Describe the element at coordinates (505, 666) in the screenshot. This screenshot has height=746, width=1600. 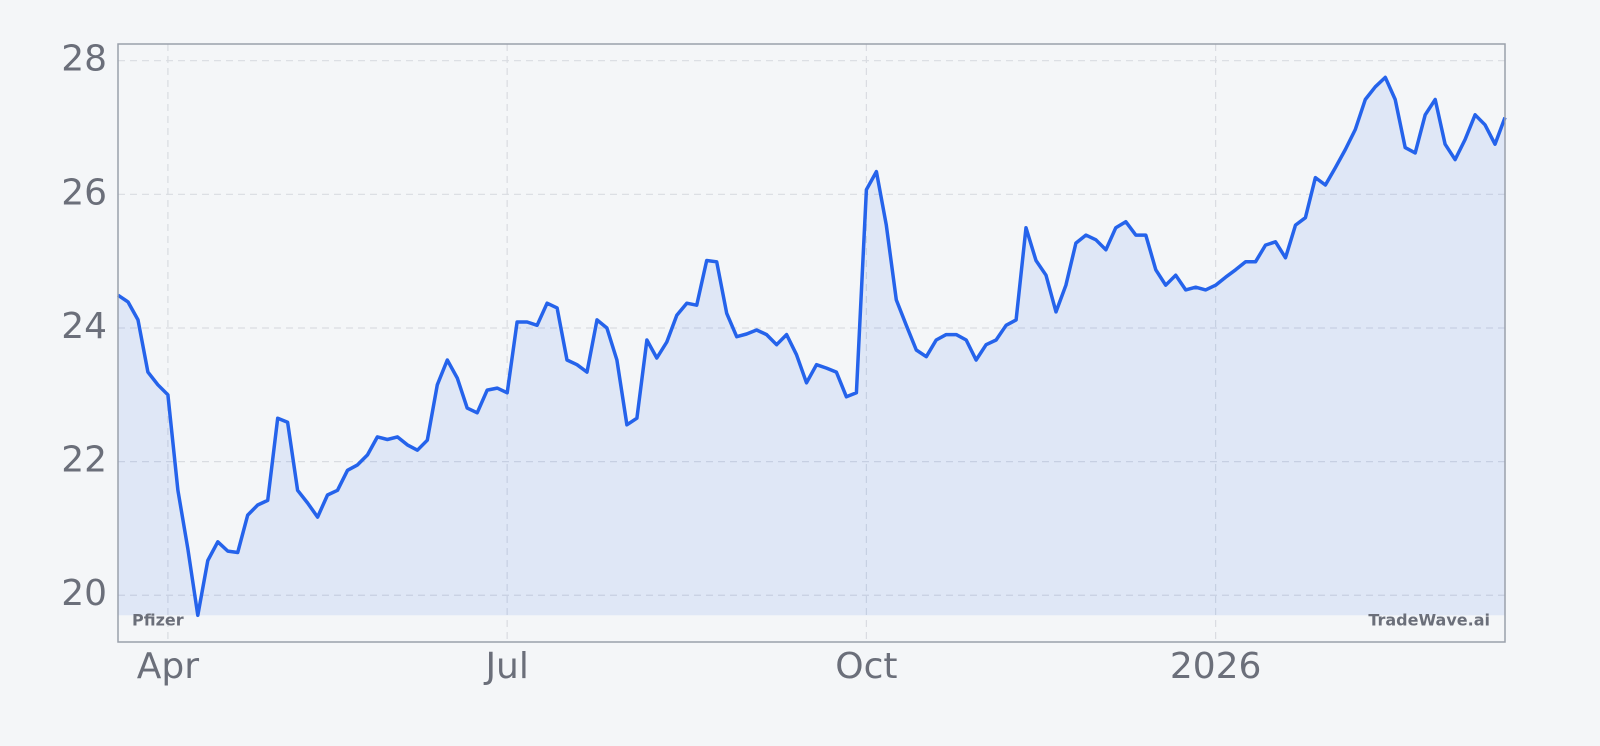
I see `x-tick-label: Jul` at that location.